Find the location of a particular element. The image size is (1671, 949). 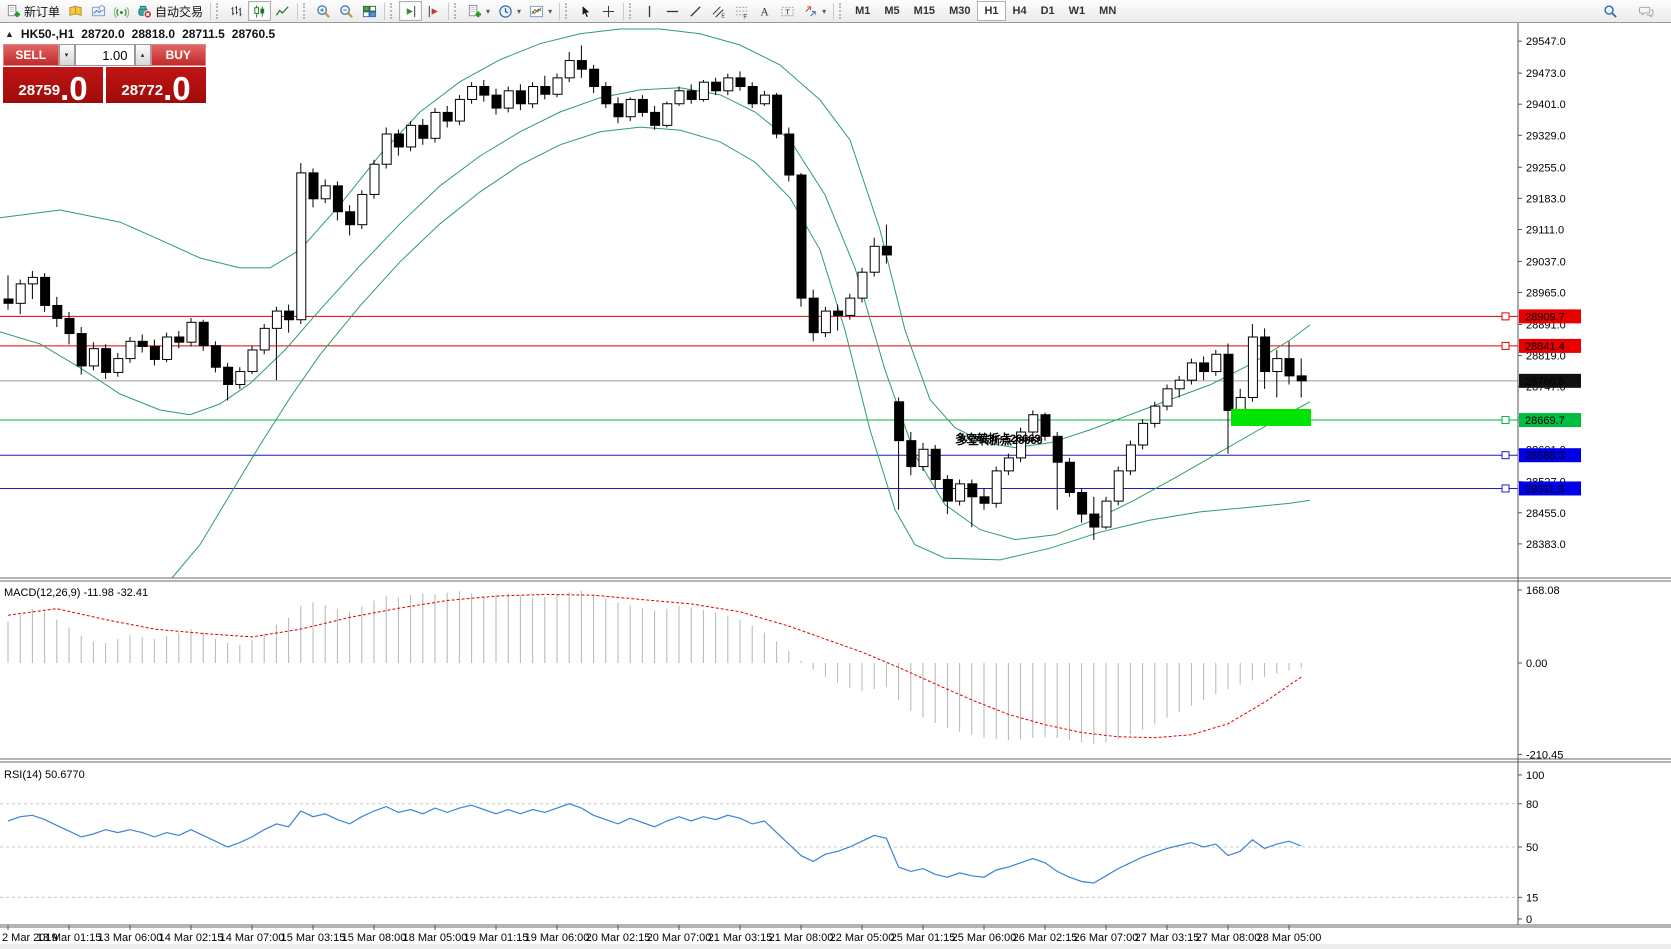

toolbar-button-cursor is located at coordinates (585, 11).